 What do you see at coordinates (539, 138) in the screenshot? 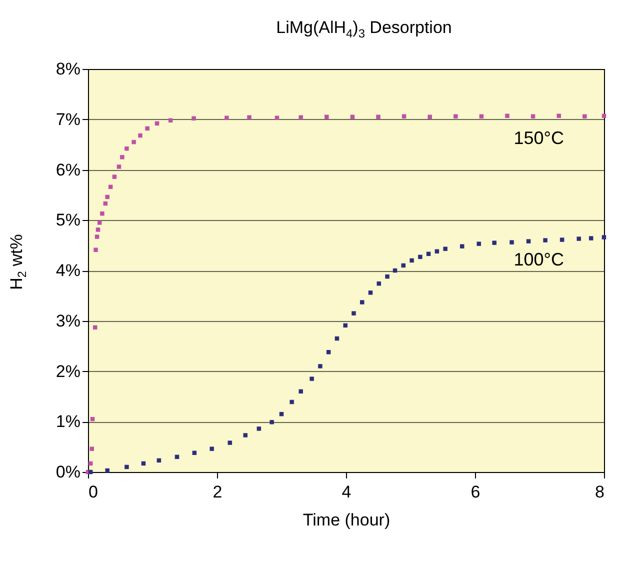
I see `series-label: 150°C` at bounding box center [539, 138].